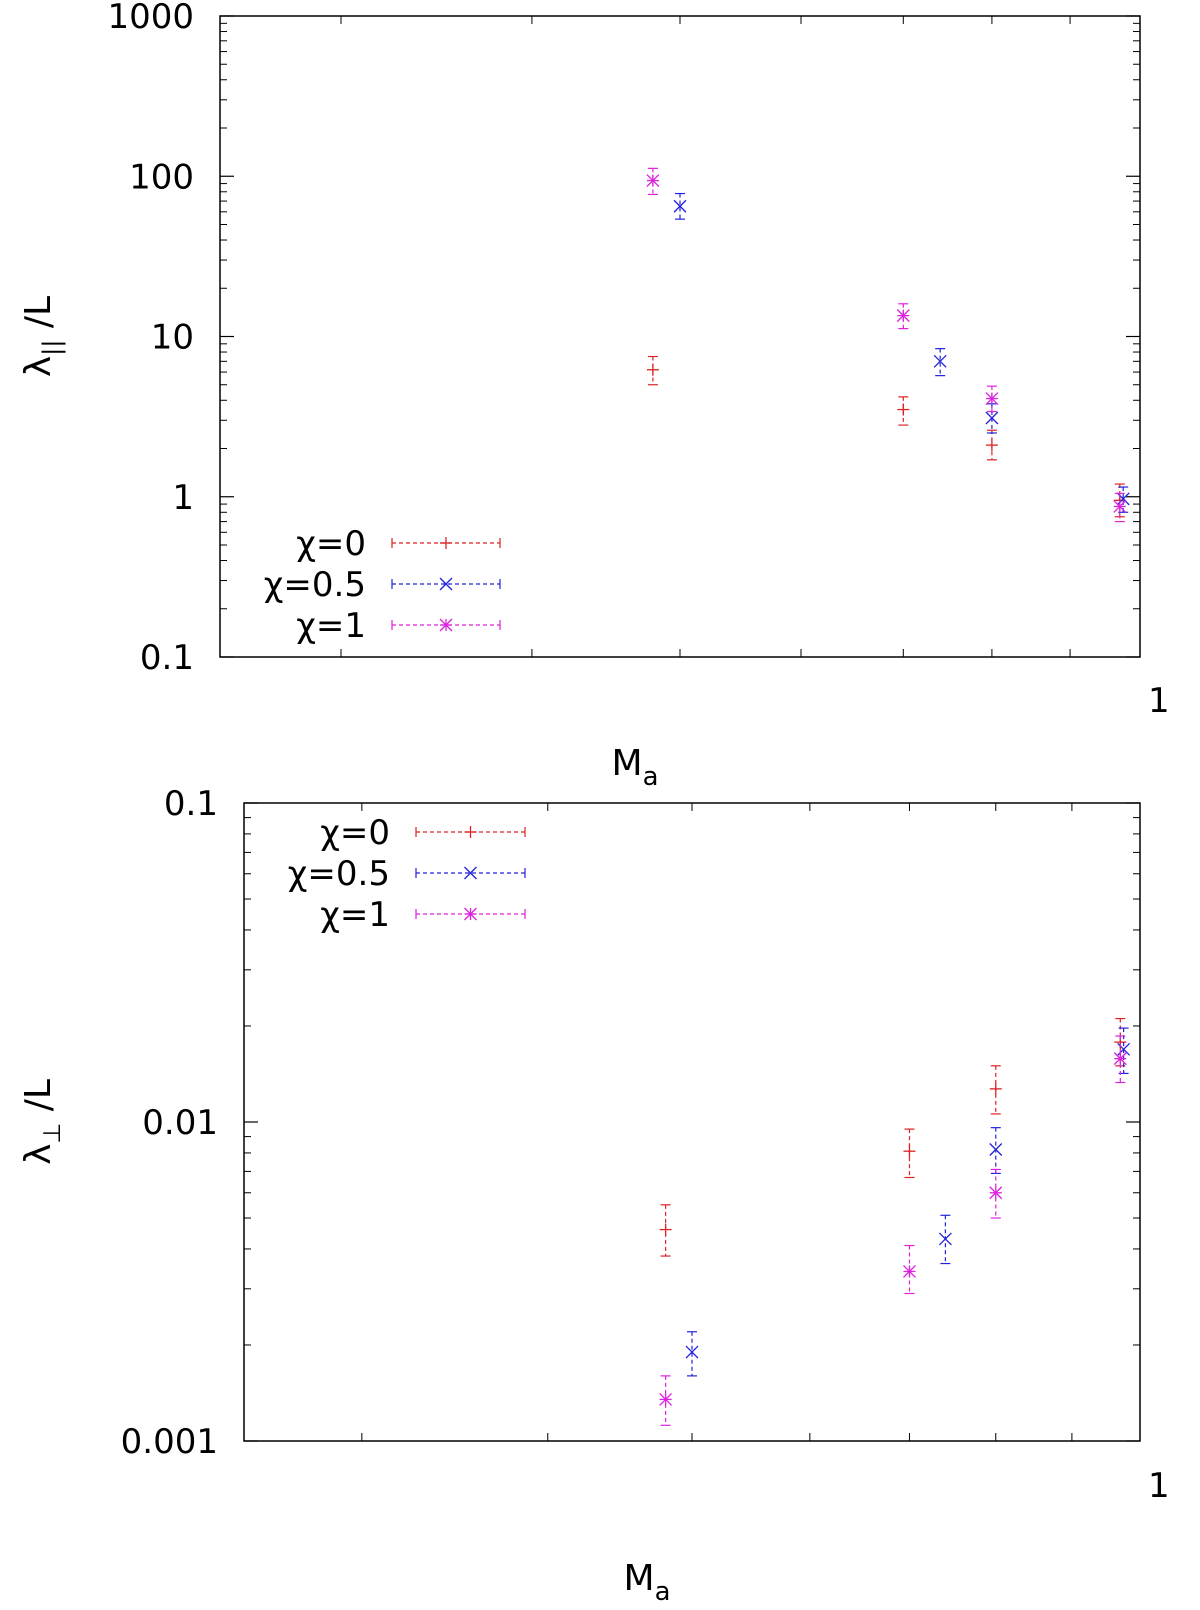 Image resolution: width=1200 pixels, height=1610 pixels. What do you see at coordinates (172, 338) in the screenshot?
I see `y-tick-label: 10` at bounding box center [172, 338].